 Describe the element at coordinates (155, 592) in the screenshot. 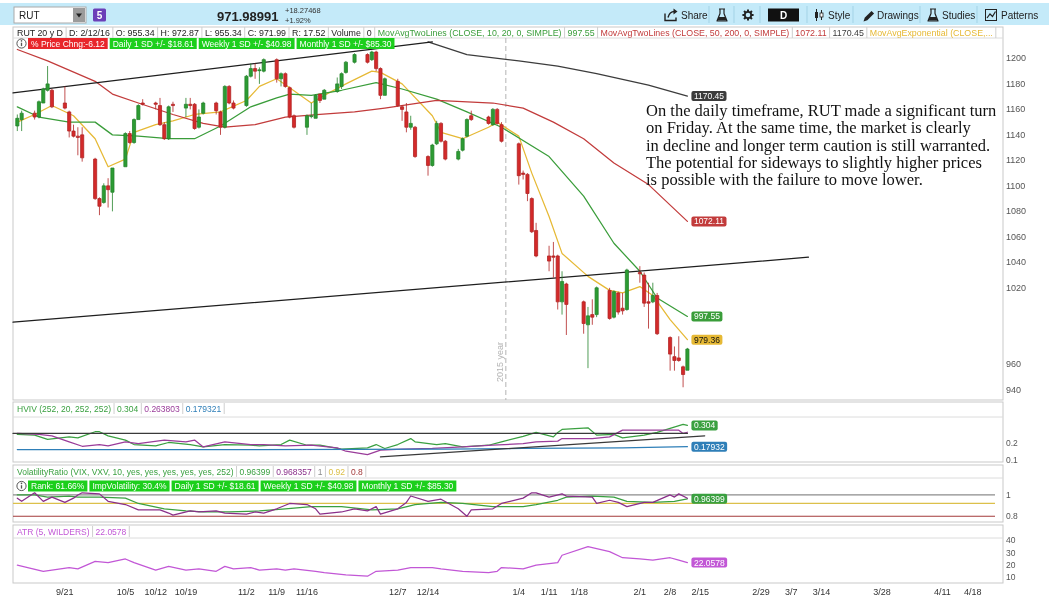

I see `x-tick-label: 10/12` at that location.